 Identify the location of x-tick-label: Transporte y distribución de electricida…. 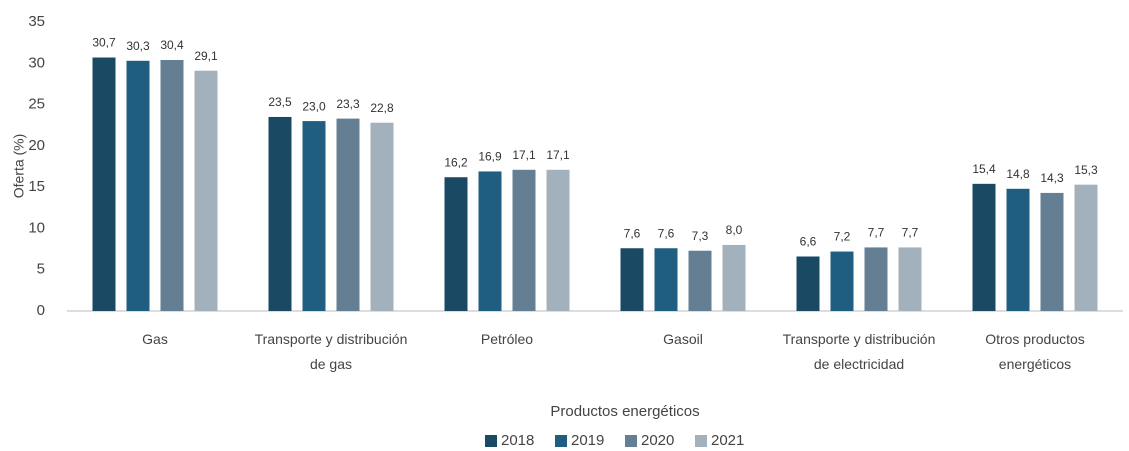
(859, 351).